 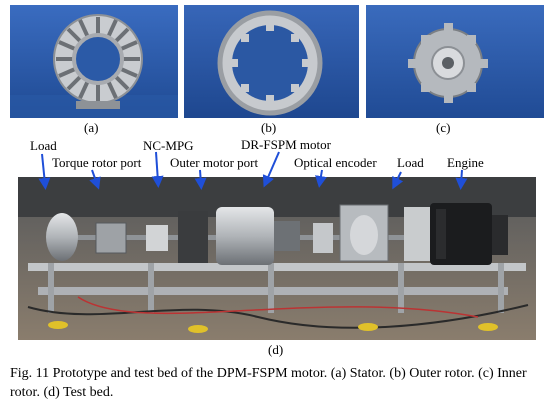 What do you see at coordinates (335, 162) in the screenshot?
I see `label-optical-encoder: Optical encoder` at bounding box center [335, 162].